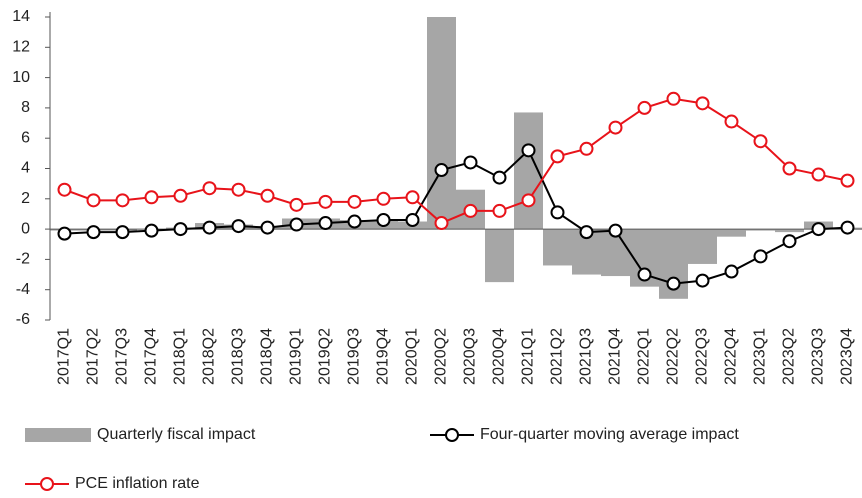  Describe the element at coordinates (557, 356) in the screenshot. I see `x-tick-label: 2021Q2` at that location.